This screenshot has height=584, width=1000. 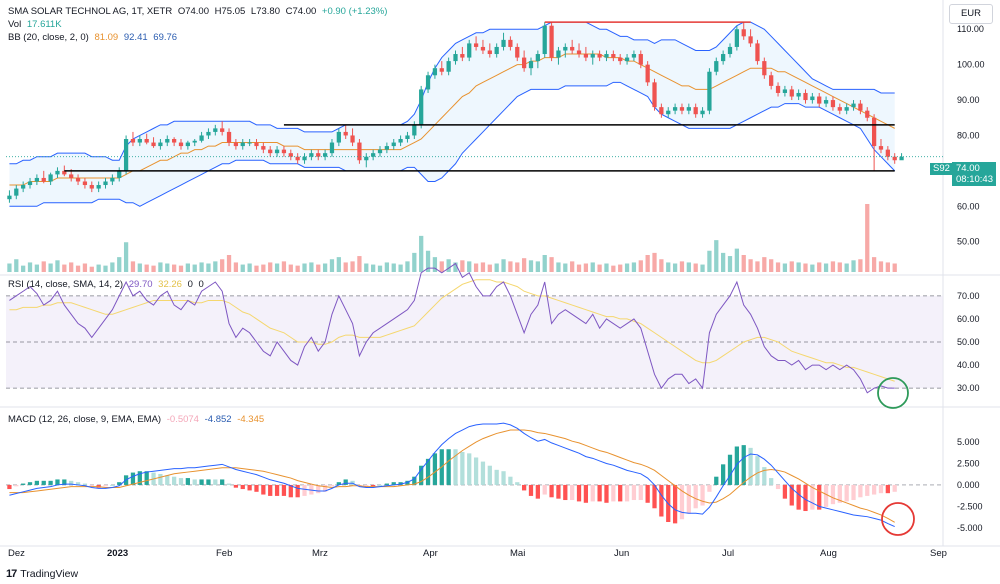 What do you see at coordinates (16, 553) in the screenshot?
I see `time-axis-label: Dez` at bounding box center [16, 553].